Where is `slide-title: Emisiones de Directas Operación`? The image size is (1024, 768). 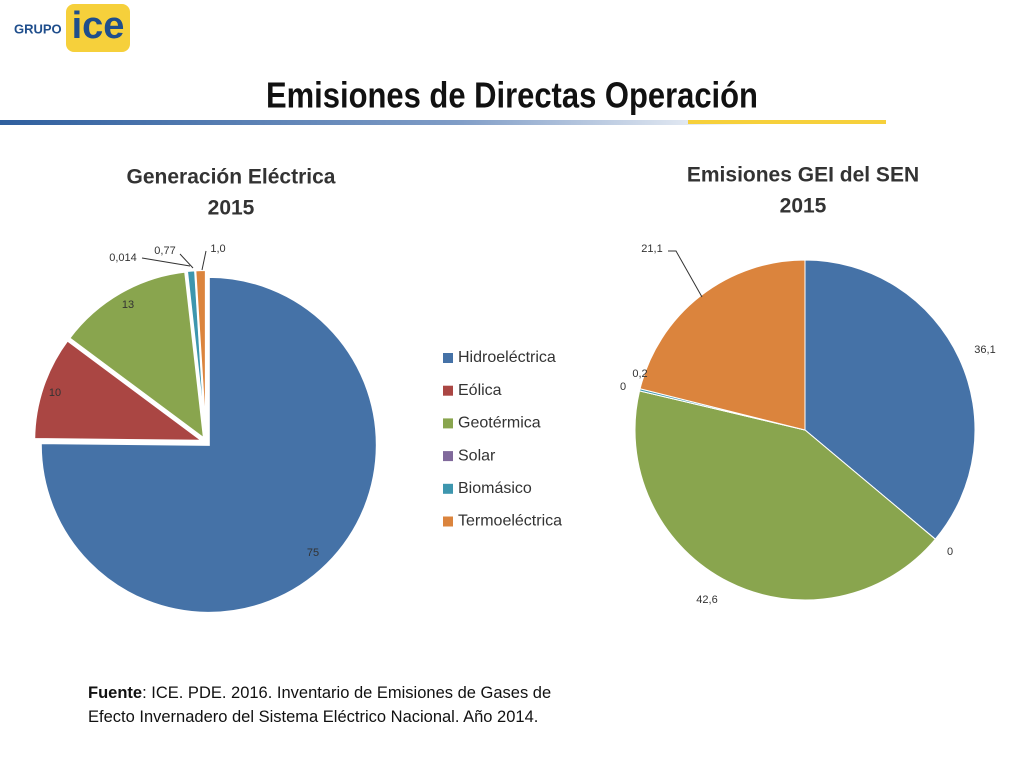
slide-title: Emisiones de Directas Operación is located at coordinates (512, 96).